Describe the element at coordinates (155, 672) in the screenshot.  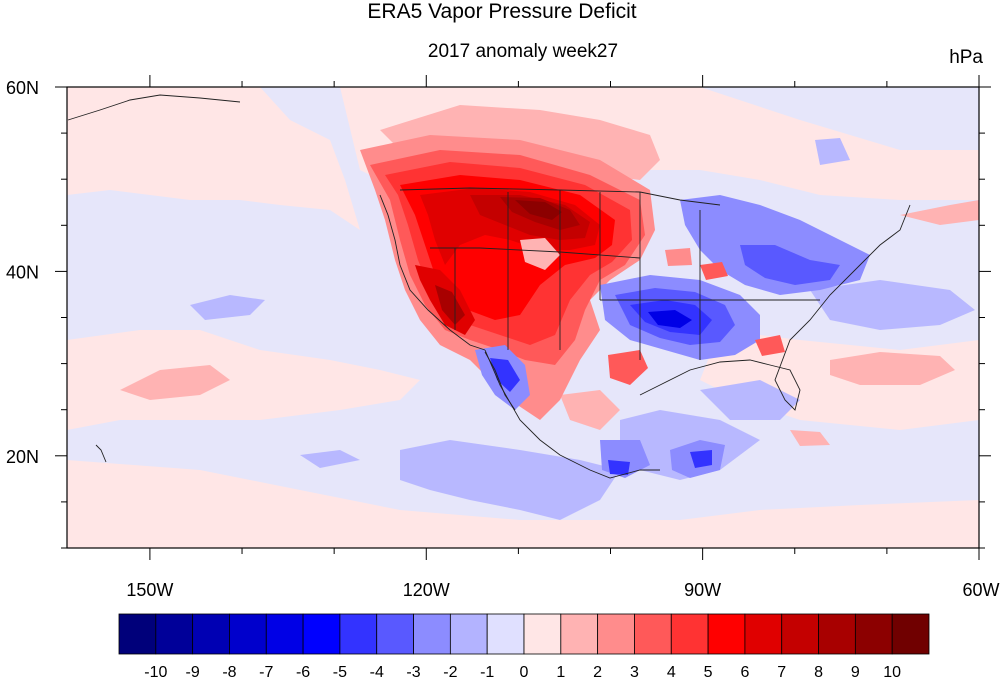
I see `colorbar-label: -10` at that location.